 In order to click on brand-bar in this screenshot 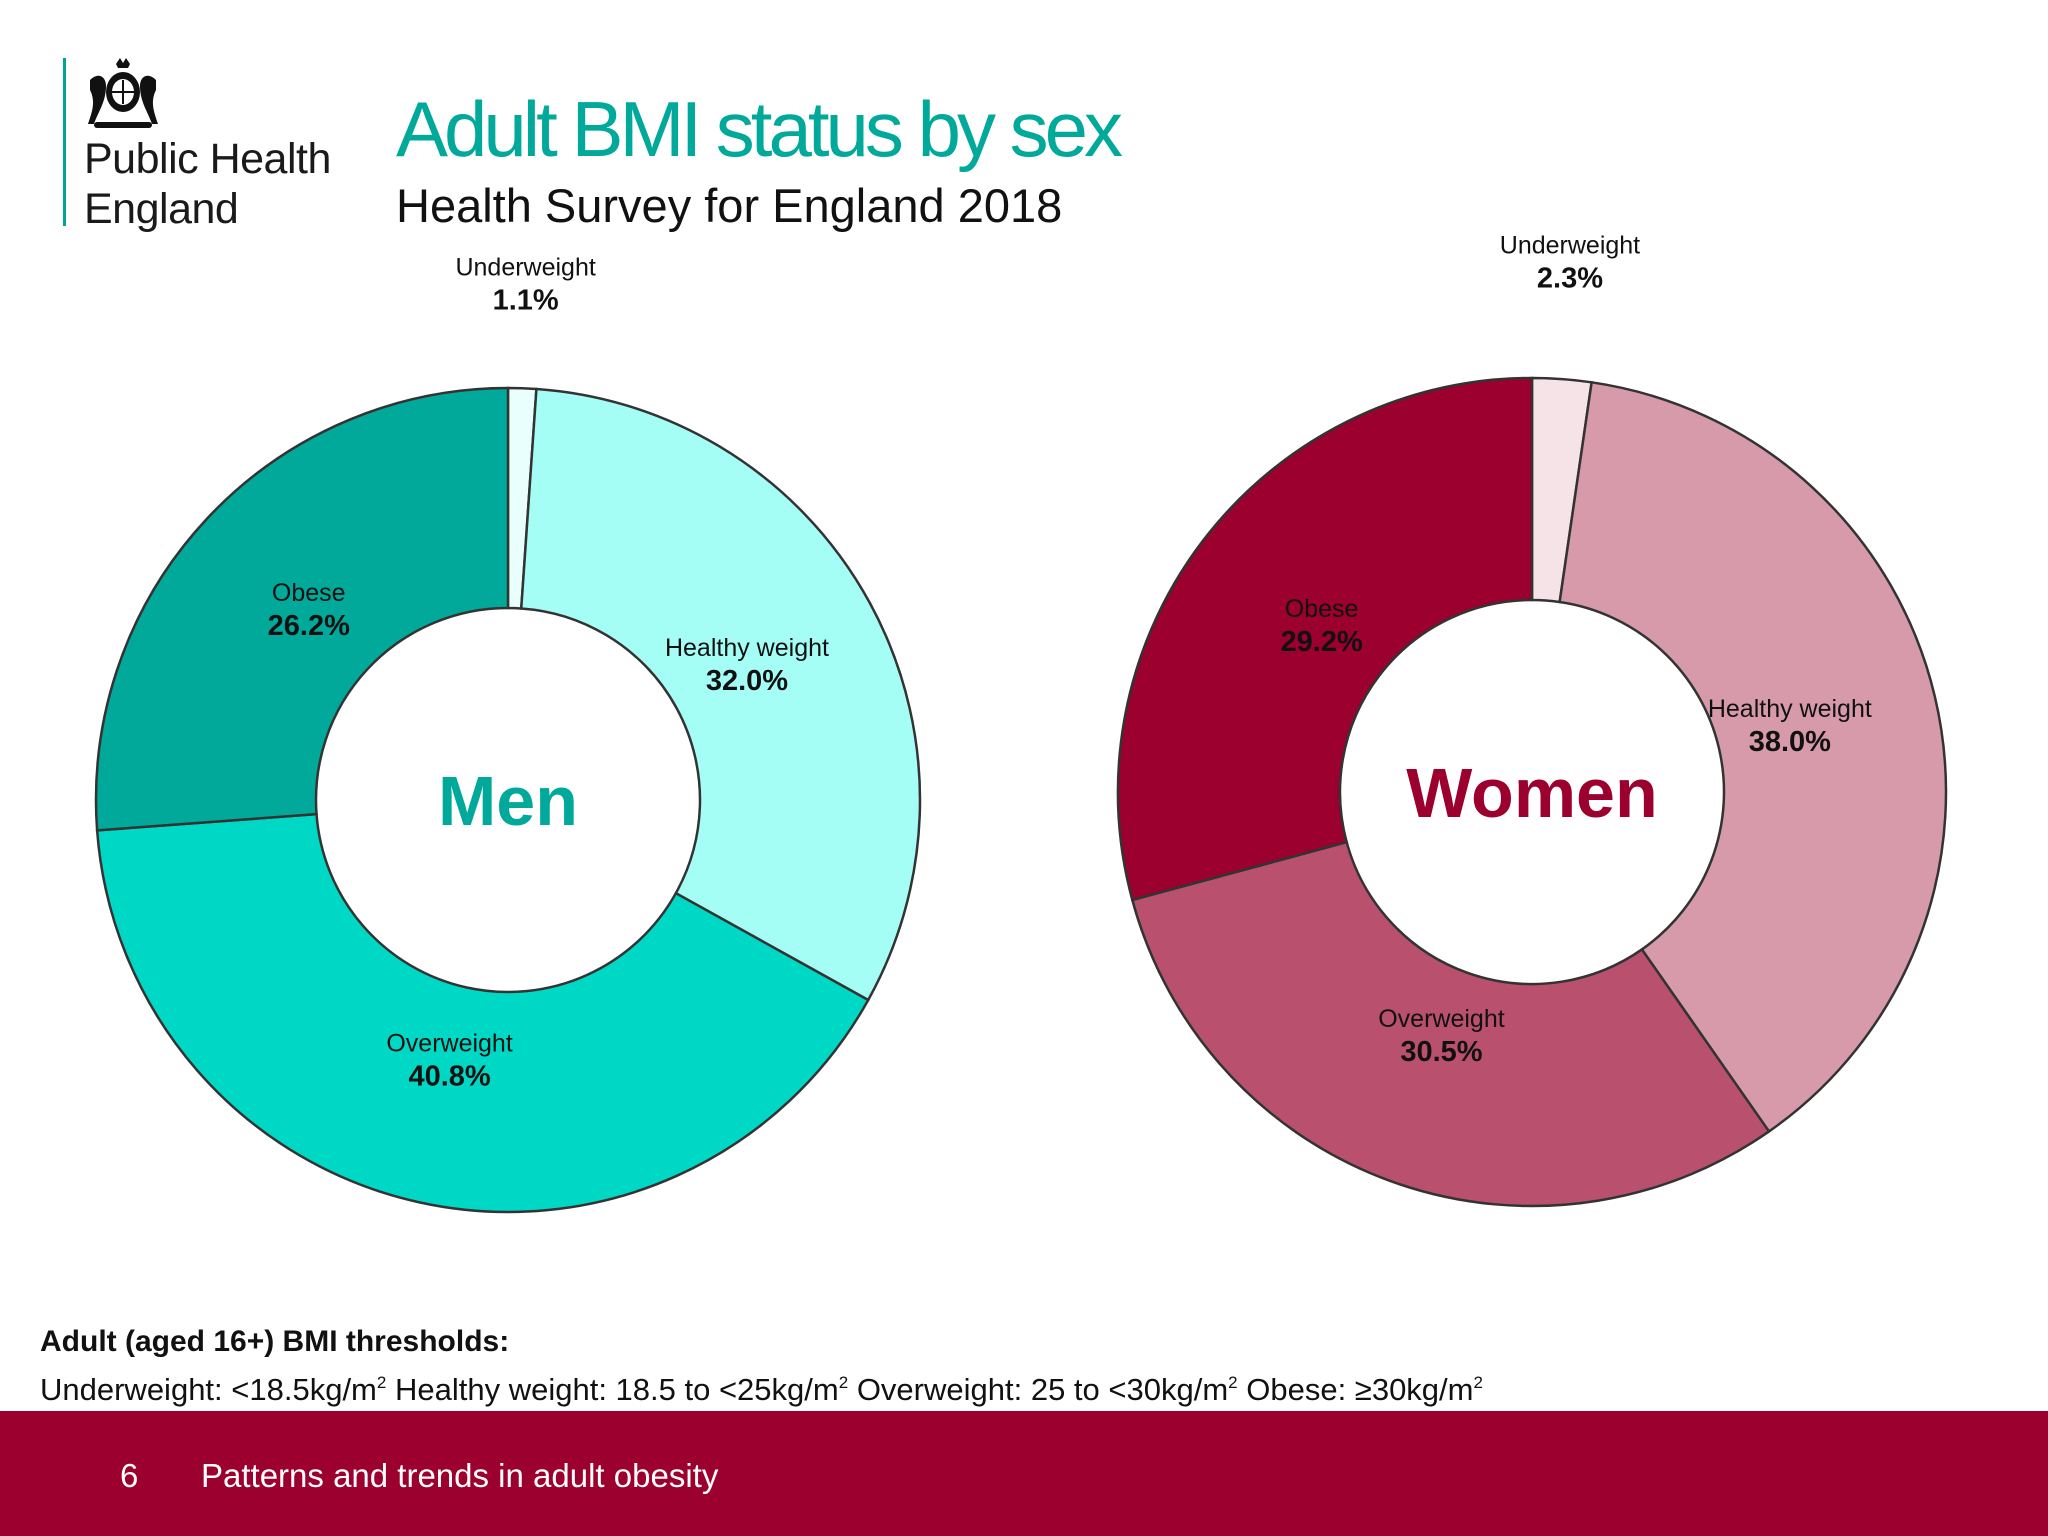, I will do `click(64, 142)`.